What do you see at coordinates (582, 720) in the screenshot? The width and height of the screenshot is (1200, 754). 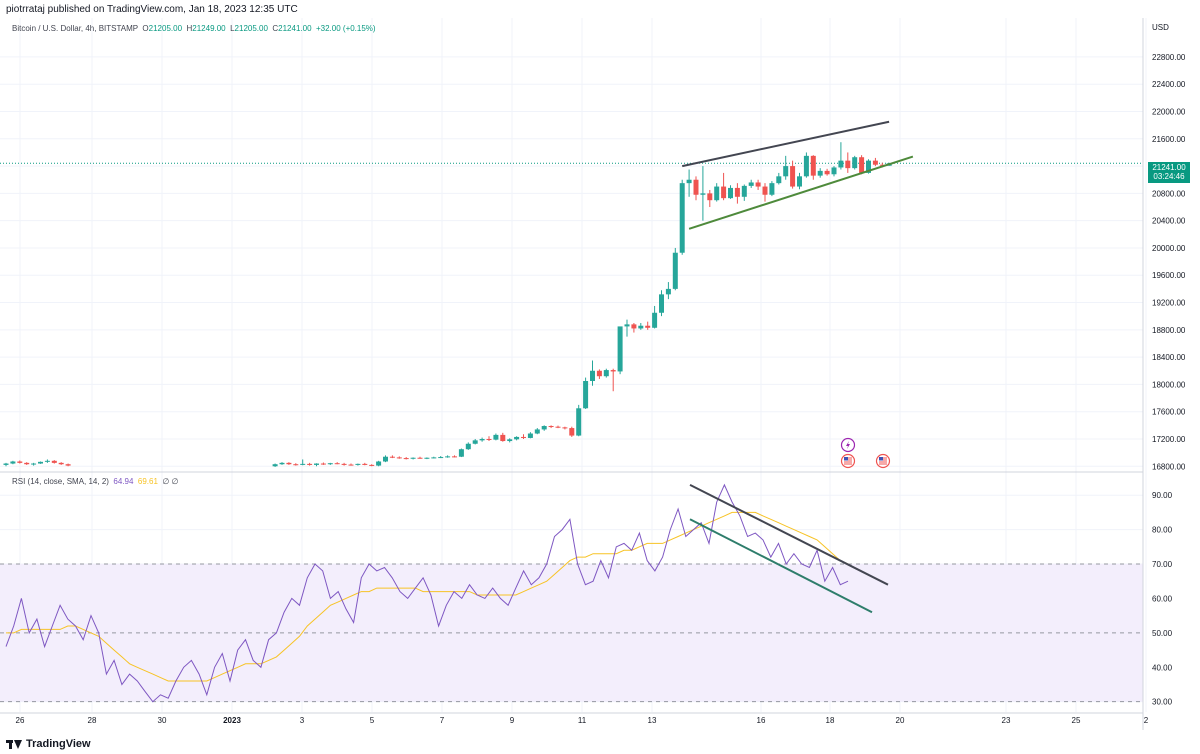 I see `time-tick-label: 11` at bounding box center [582, 720].